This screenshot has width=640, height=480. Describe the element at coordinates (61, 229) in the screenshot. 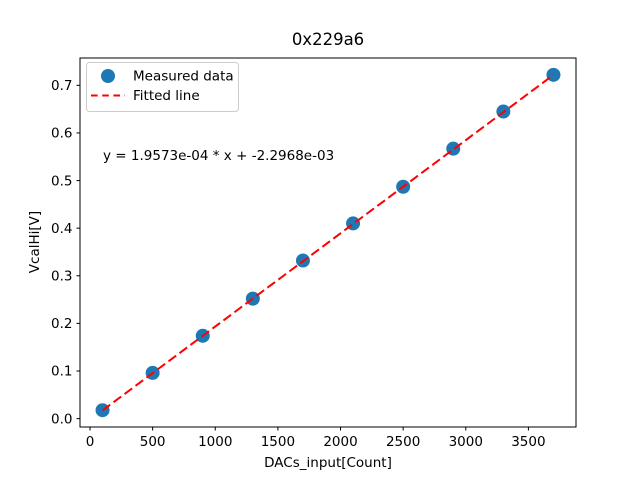

I see `y-tick-label: 0.4` at that location.